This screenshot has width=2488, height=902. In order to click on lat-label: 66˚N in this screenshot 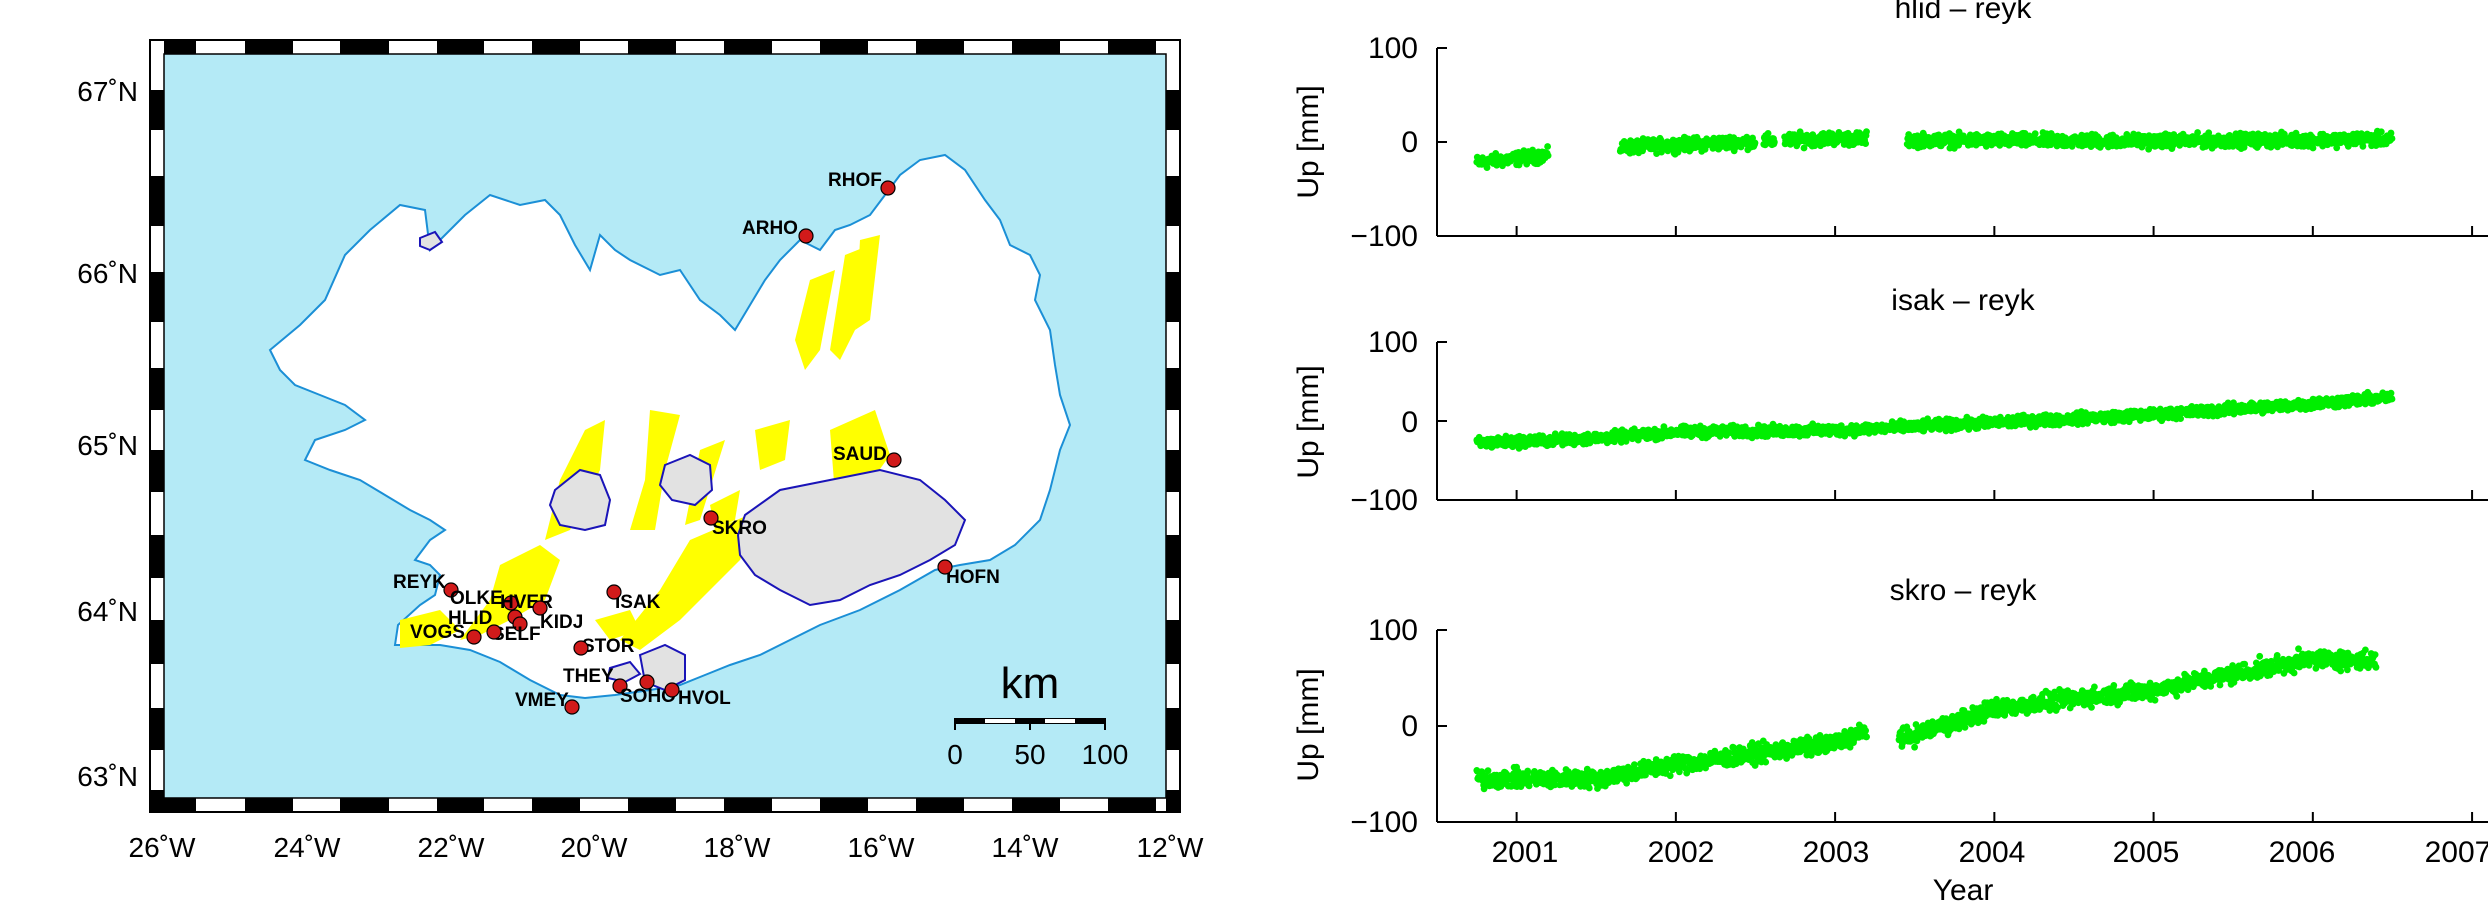, I will do `click(107, 273)`.